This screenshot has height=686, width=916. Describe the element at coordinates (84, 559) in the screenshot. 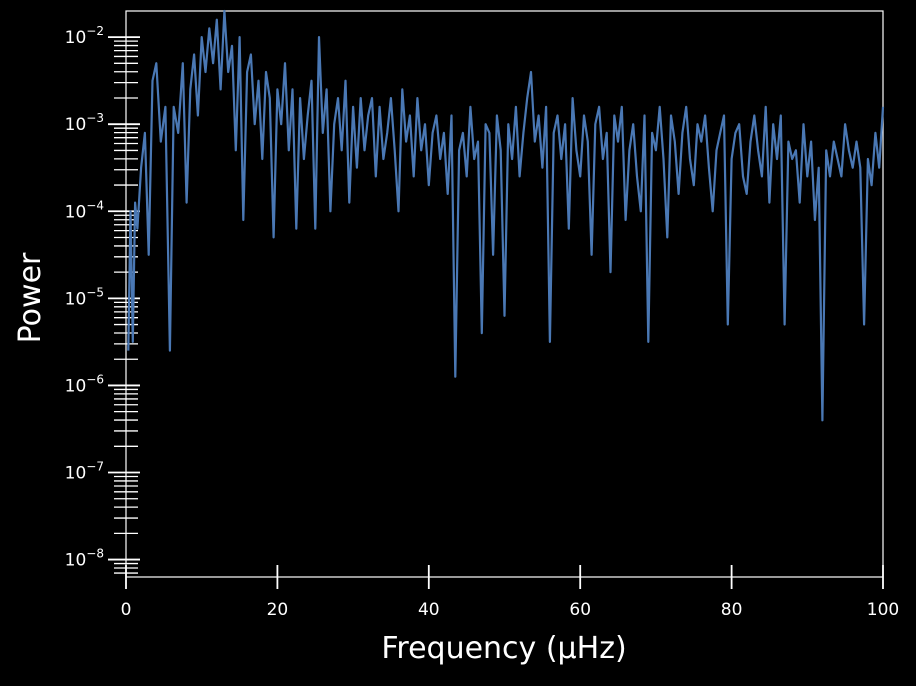

I see `y-tick-label: 10⁻⁸` at that location.